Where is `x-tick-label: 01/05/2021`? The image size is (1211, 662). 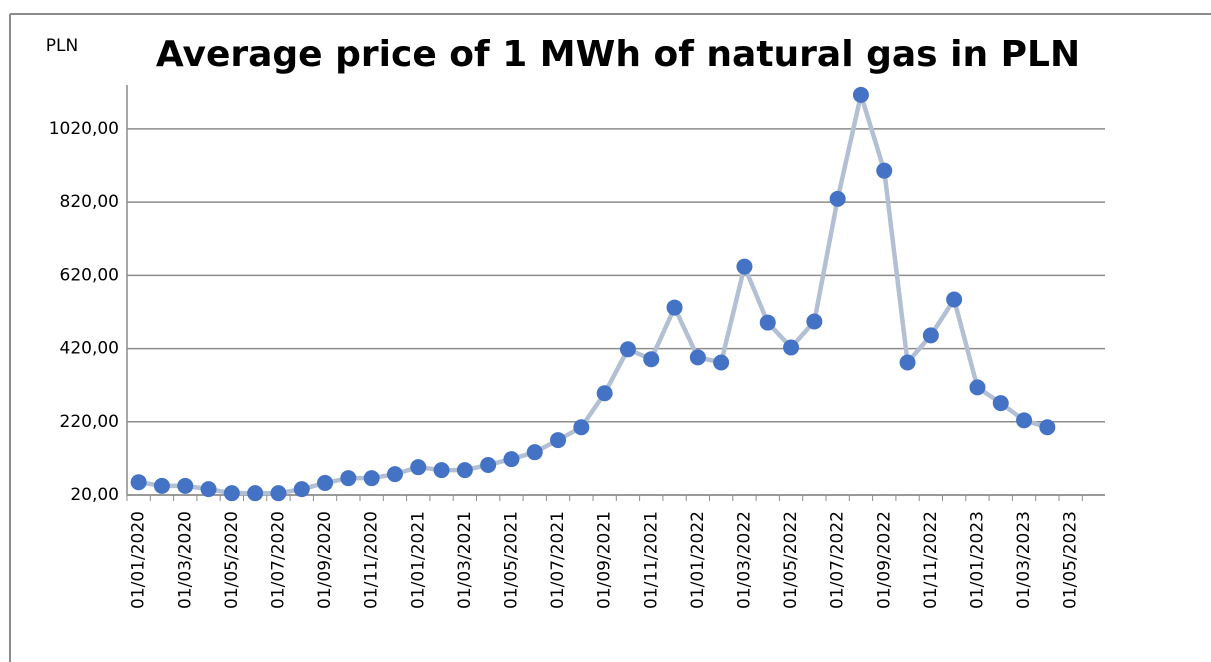 x-tick-label: 01/05/2021 is located at coordinates (511, 560).